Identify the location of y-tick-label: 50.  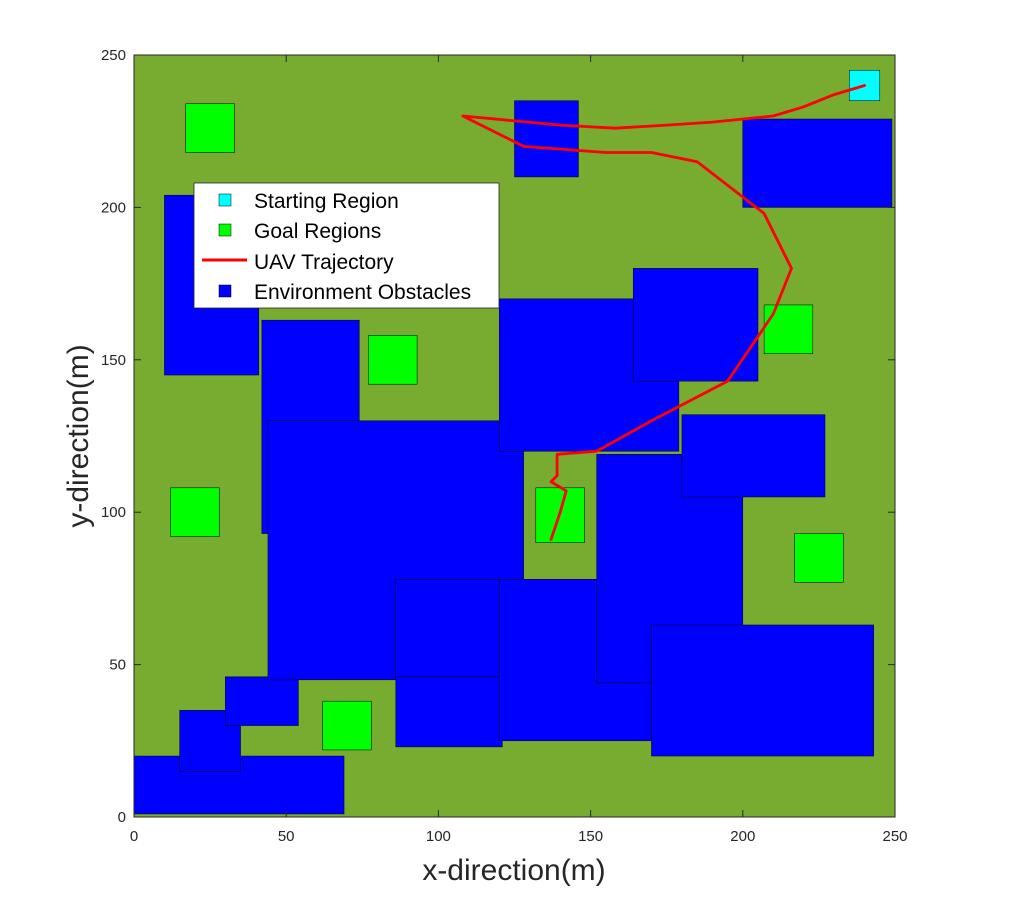
(117, 665).